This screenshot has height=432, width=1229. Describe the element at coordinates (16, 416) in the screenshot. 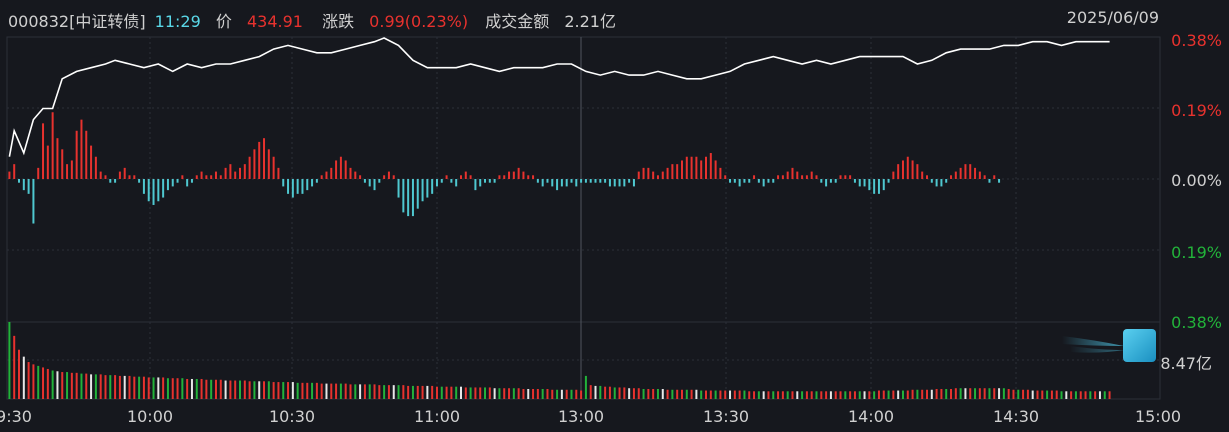

I see `x-tick-label: 9:30` at that location.